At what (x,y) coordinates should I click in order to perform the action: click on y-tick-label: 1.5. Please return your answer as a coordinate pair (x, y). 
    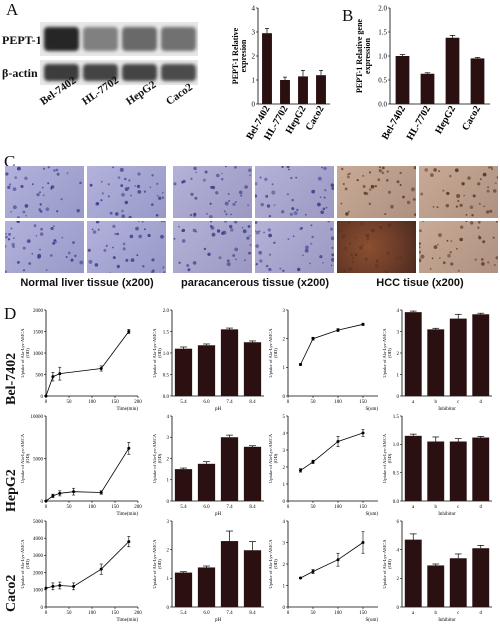
    Looking at the image, I should click on (166, 332).